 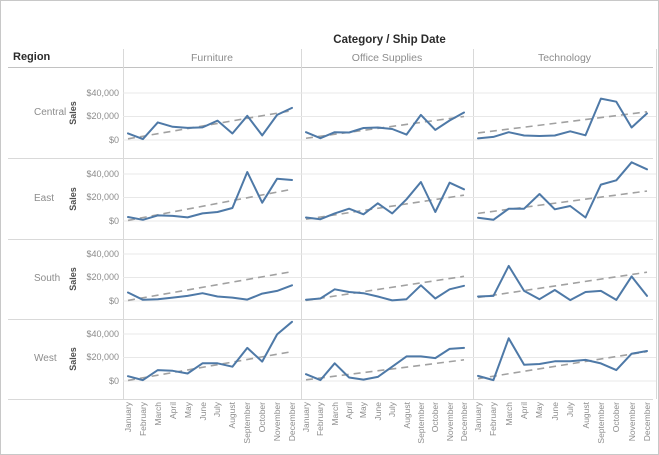 I want to click on panel-east-furniture, so click(x=212, y=198).